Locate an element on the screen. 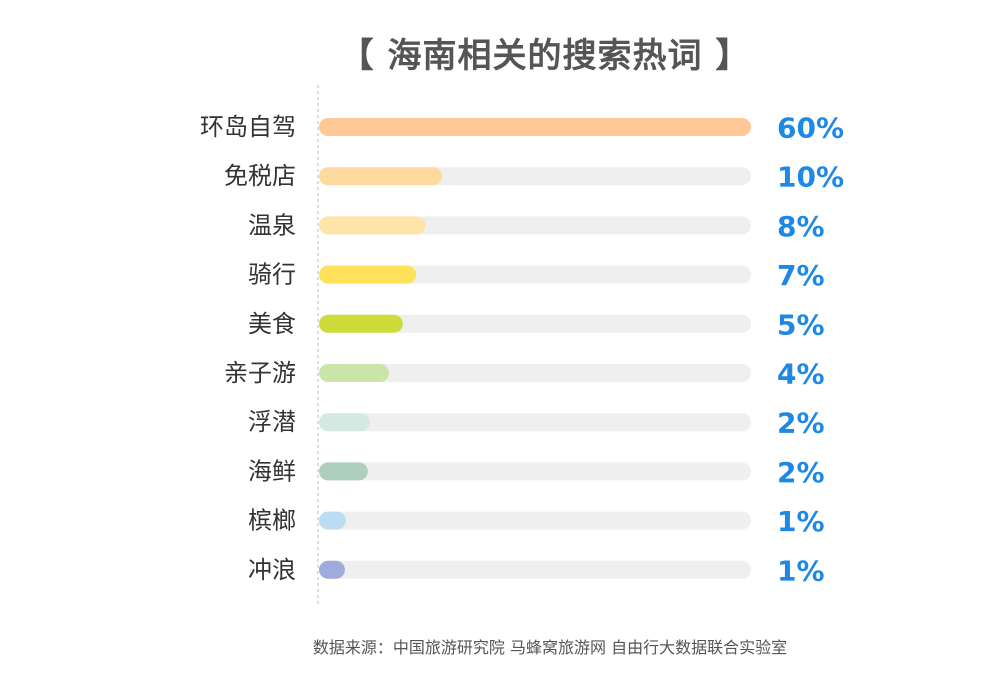 The image size is (1000, 700). bar-row: 环岛自驾 60% is located at coordinates (522, 128).